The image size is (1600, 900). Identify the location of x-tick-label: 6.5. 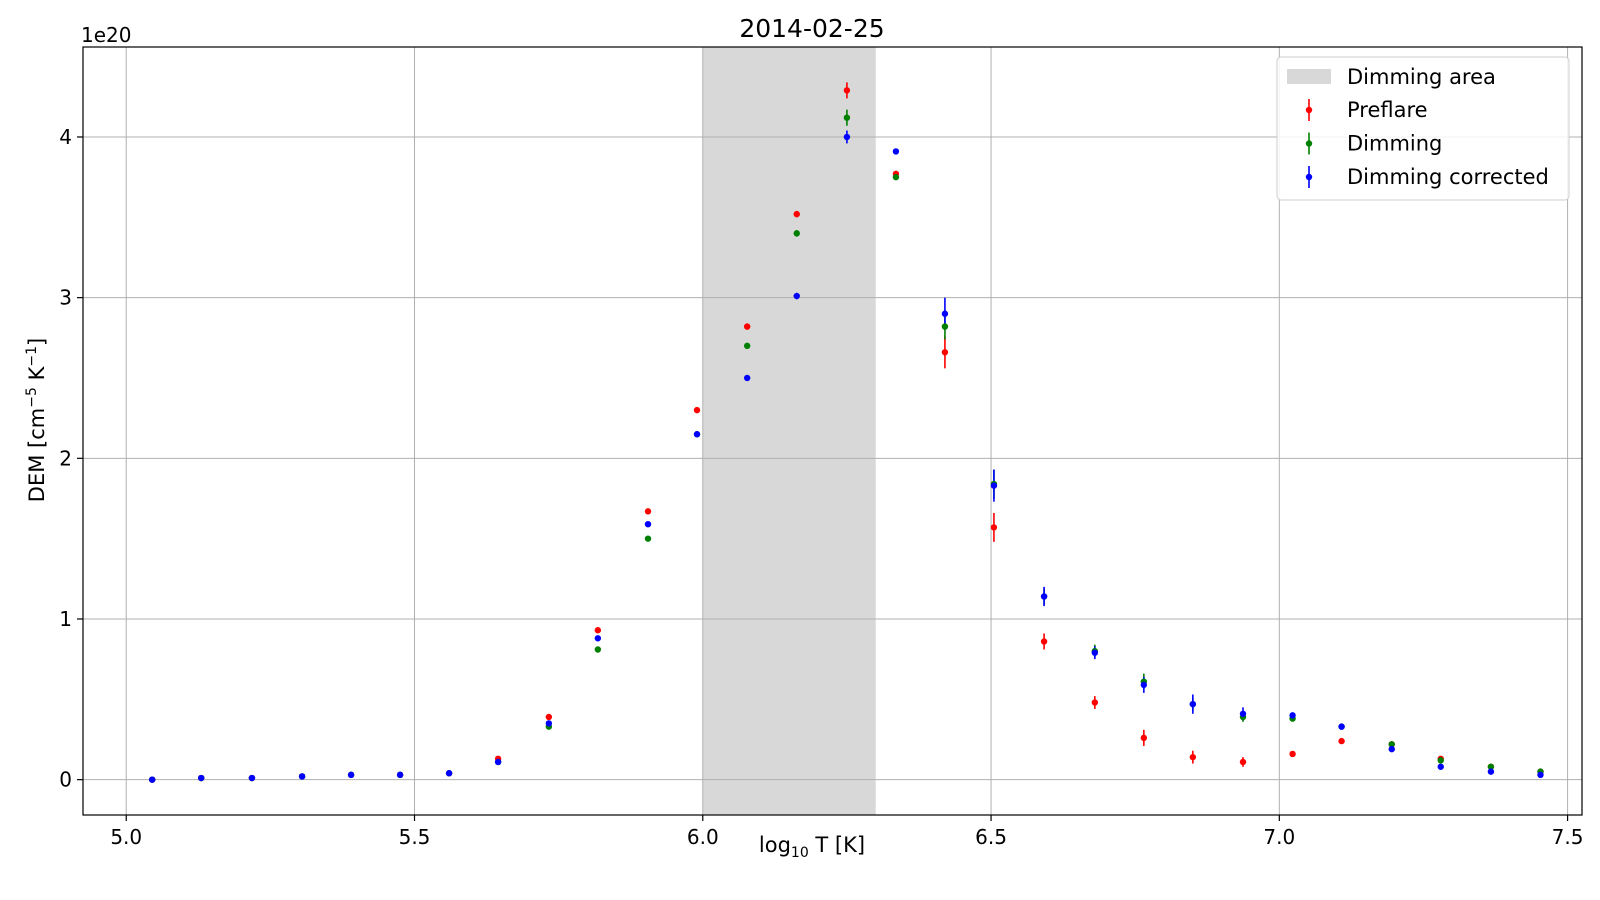
(991, 837).